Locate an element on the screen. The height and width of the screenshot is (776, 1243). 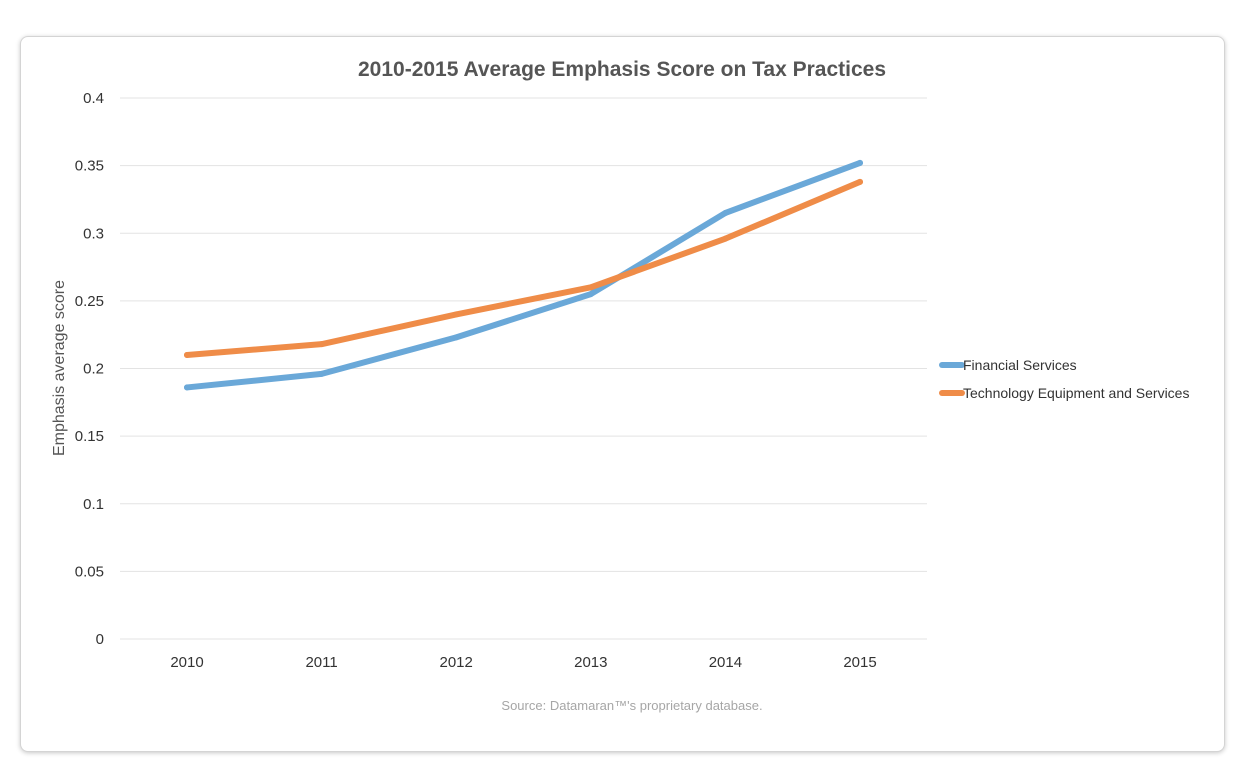
y-axis-ticks: 0 0.05 0.1 0.15 0.2 0.25 0.3 0.35 0.4 is located at coordinates (89, 369).